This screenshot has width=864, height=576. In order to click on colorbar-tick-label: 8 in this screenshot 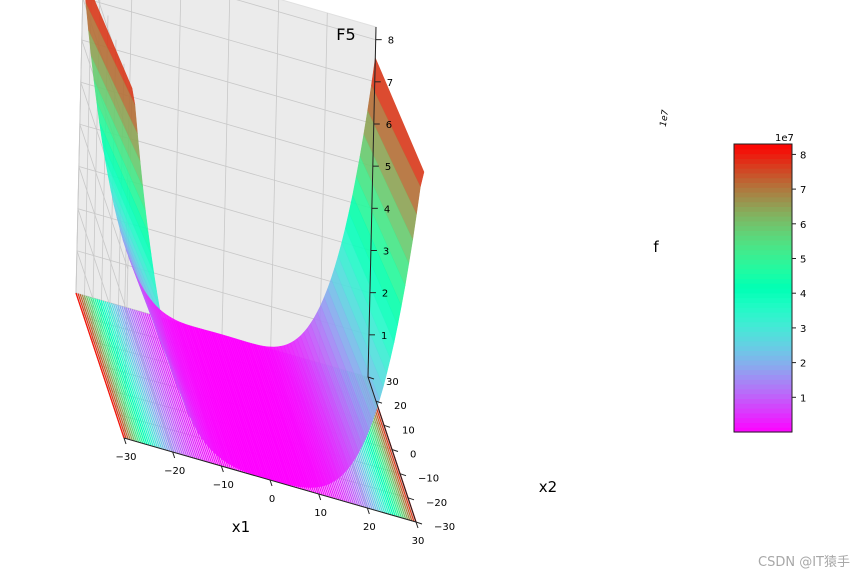, I will do `click(803, 155)`.